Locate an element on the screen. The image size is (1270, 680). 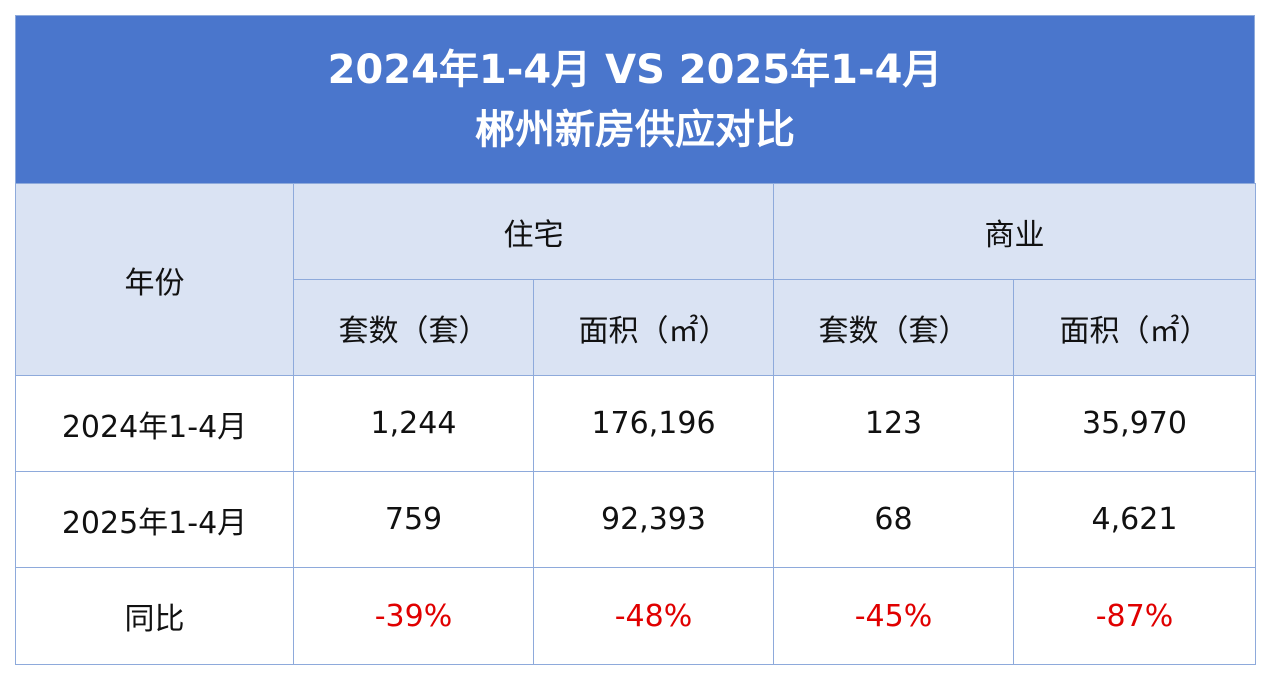
data-cell: 35,970 is located at coordinates (1134, 423).